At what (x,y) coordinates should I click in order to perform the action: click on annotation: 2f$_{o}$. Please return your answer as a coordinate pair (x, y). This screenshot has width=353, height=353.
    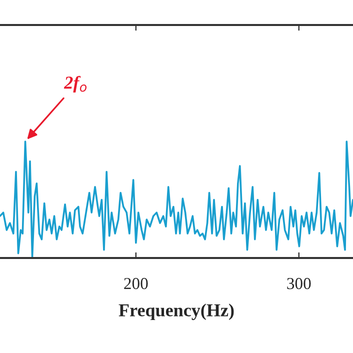
    Looking at the image, I should click on (75, 84).